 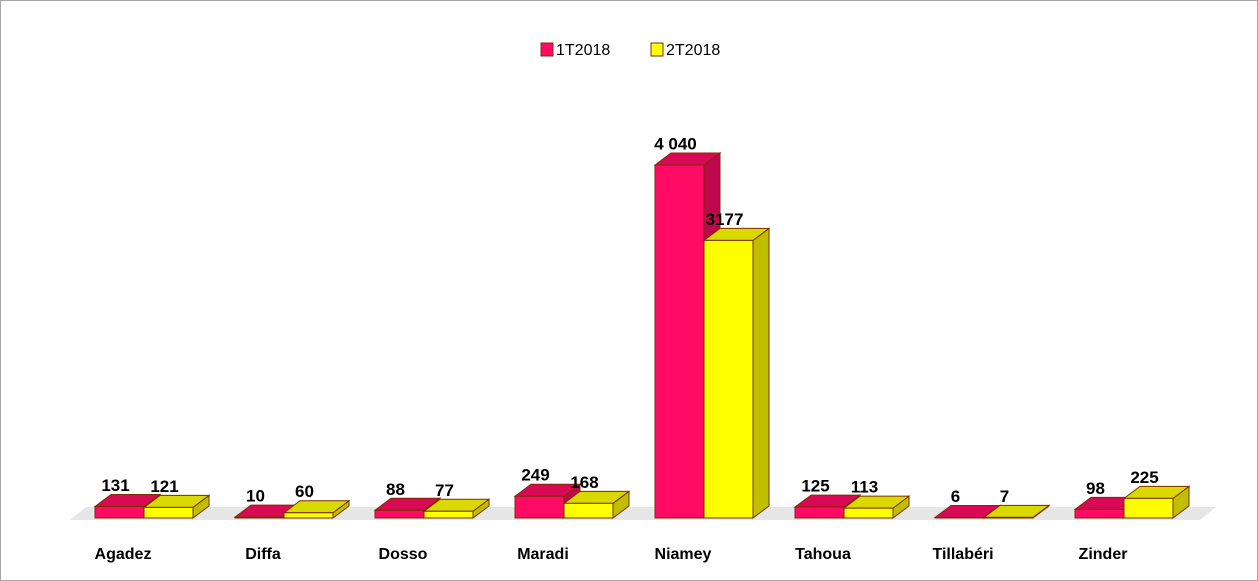 What do you see at coordinates (584, 482) in the screenshot?
I see `data-label: 168` at bounding box center [584, 482].